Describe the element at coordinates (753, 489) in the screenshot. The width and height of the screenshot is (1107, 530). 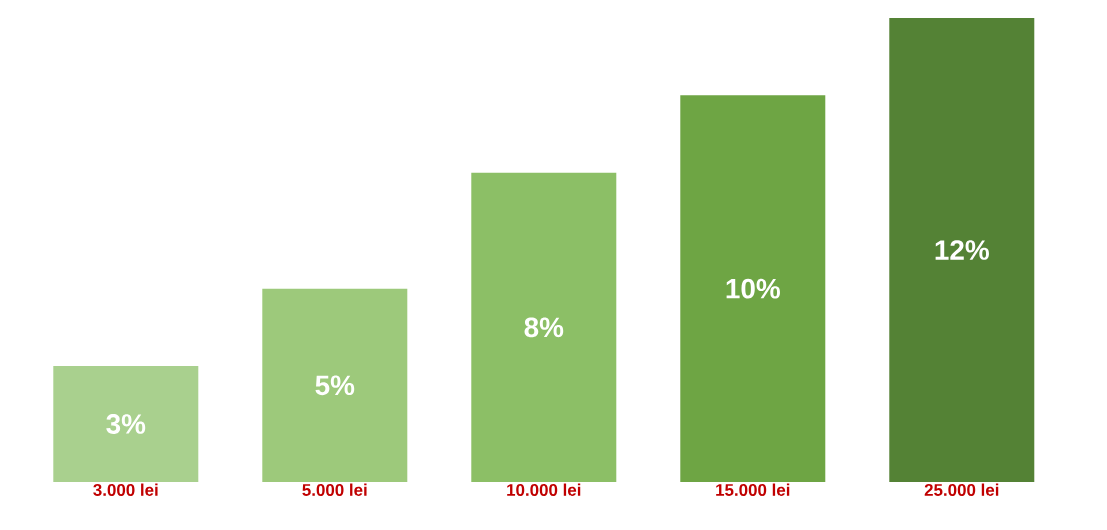
I see `x-tick-label: 15.000 lei` at that location.